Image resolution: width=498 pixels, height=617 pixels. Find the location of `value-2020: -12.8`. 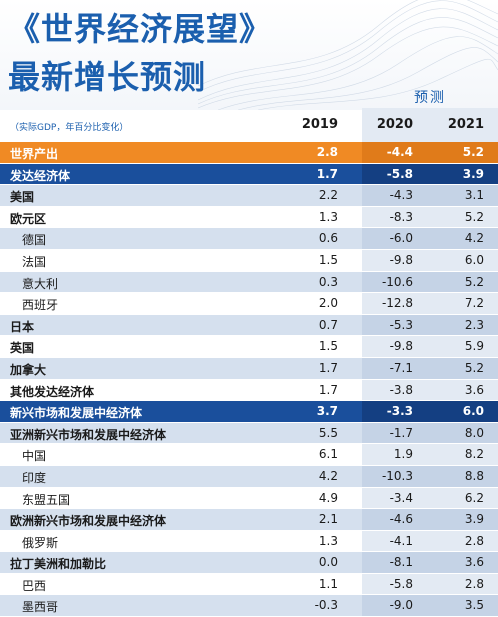

value-2020: -12.8 is located at coordinates (397, 303).